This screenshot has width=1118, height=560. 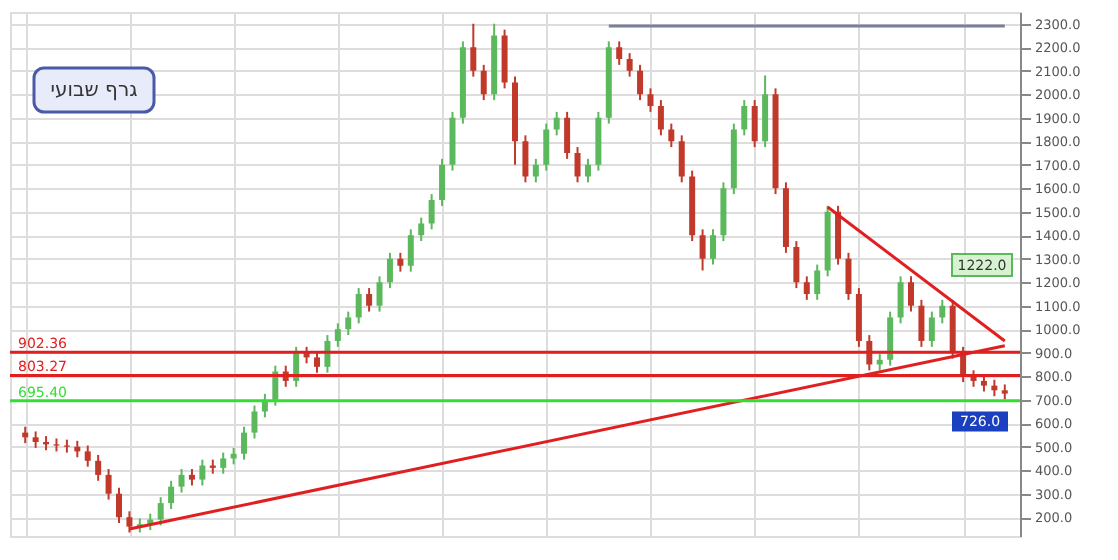 What do you see at coordinates (94, 91) in the screenshot?
I see `annotation: גרף שבועי` at bounding box center [94, 91].